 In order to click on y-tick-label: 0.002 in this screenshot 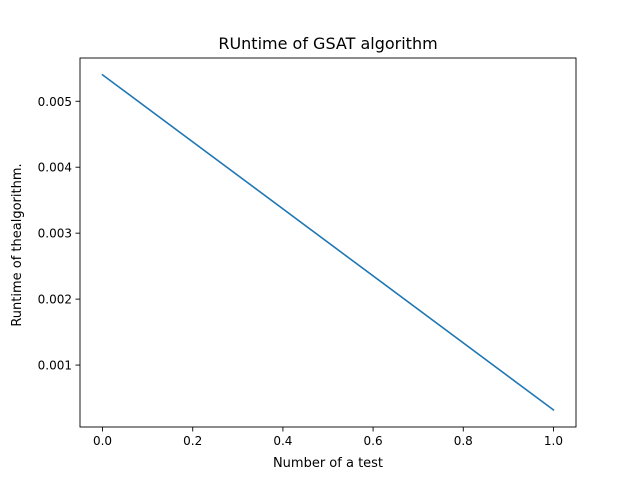, I will do `click(55, 300)`.